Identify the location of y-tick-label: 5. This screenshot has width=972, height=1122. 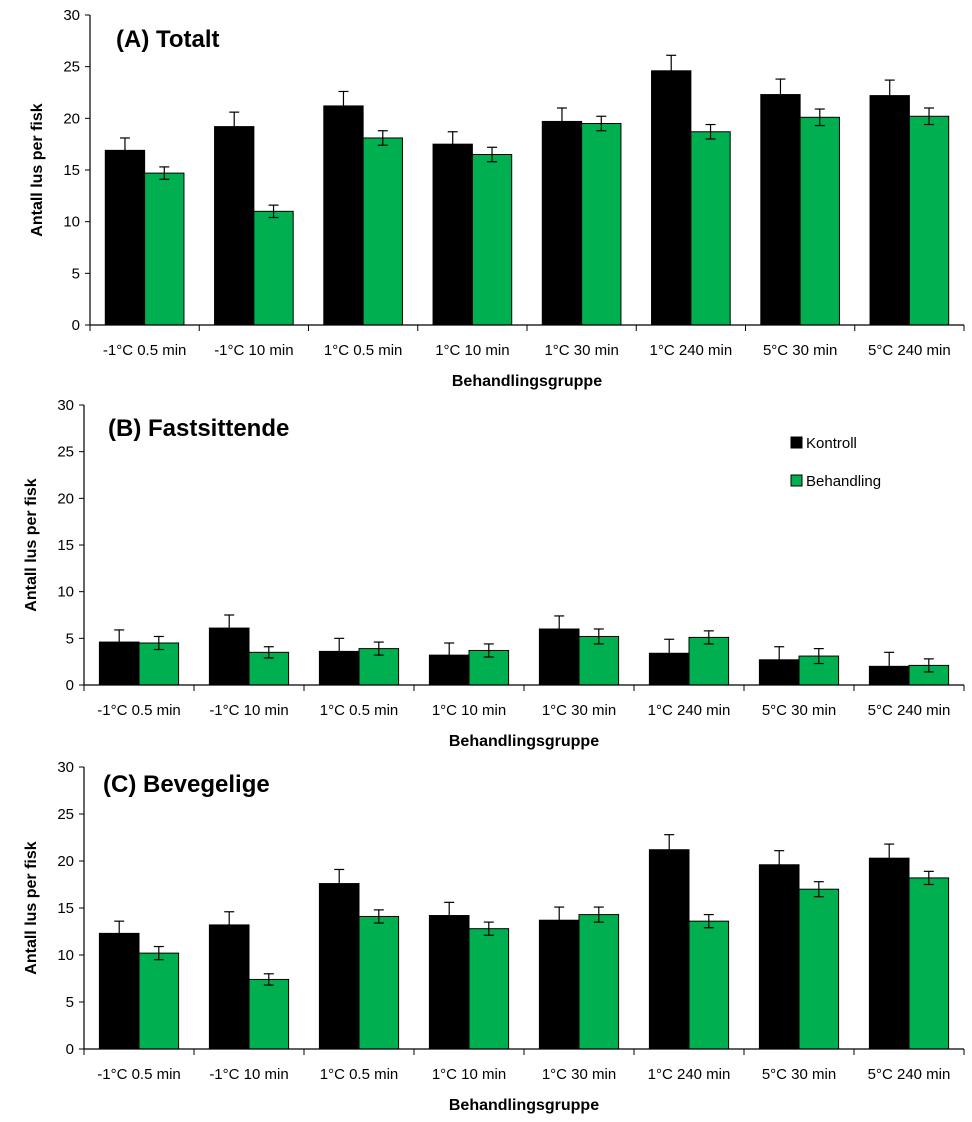
(70, 638).